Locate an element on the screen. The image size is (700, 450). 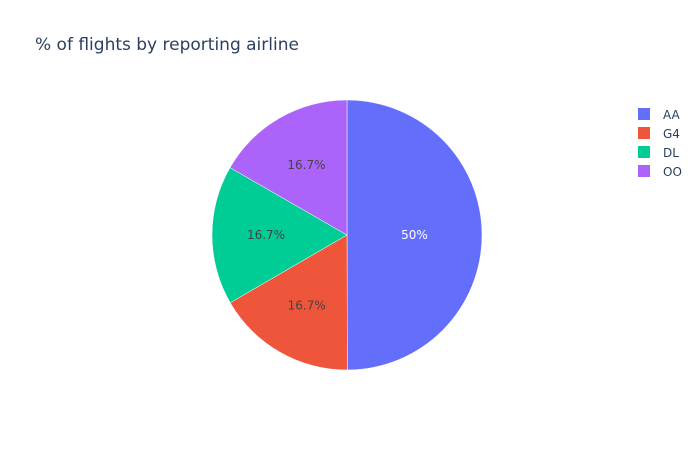
legend-item-aa: AA is located at coordinates (659, 115).